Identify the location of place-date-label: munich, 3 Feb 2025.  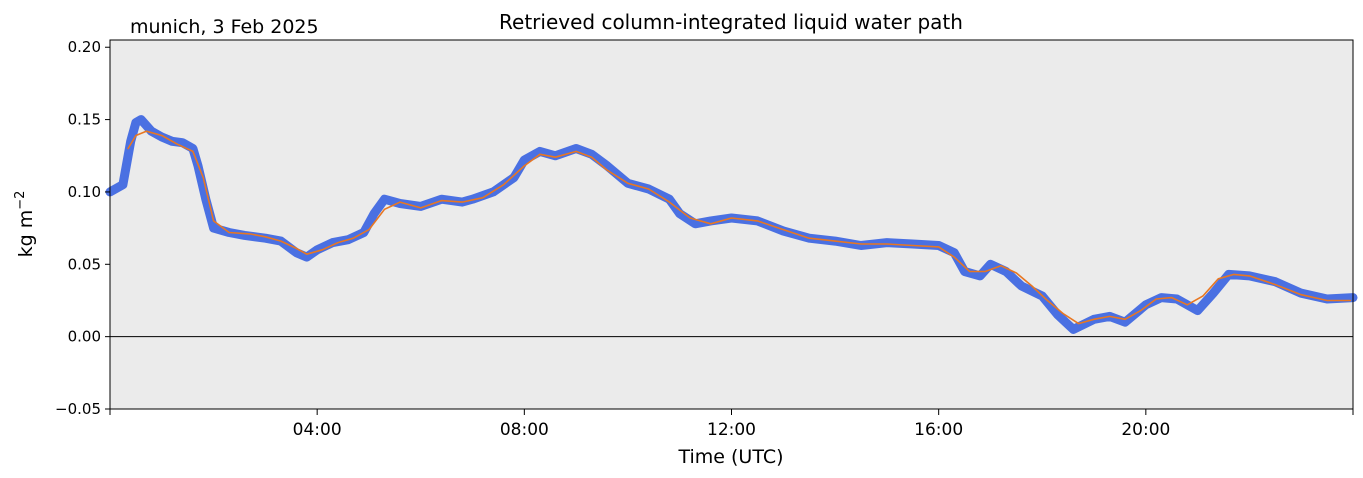
(224, 27).